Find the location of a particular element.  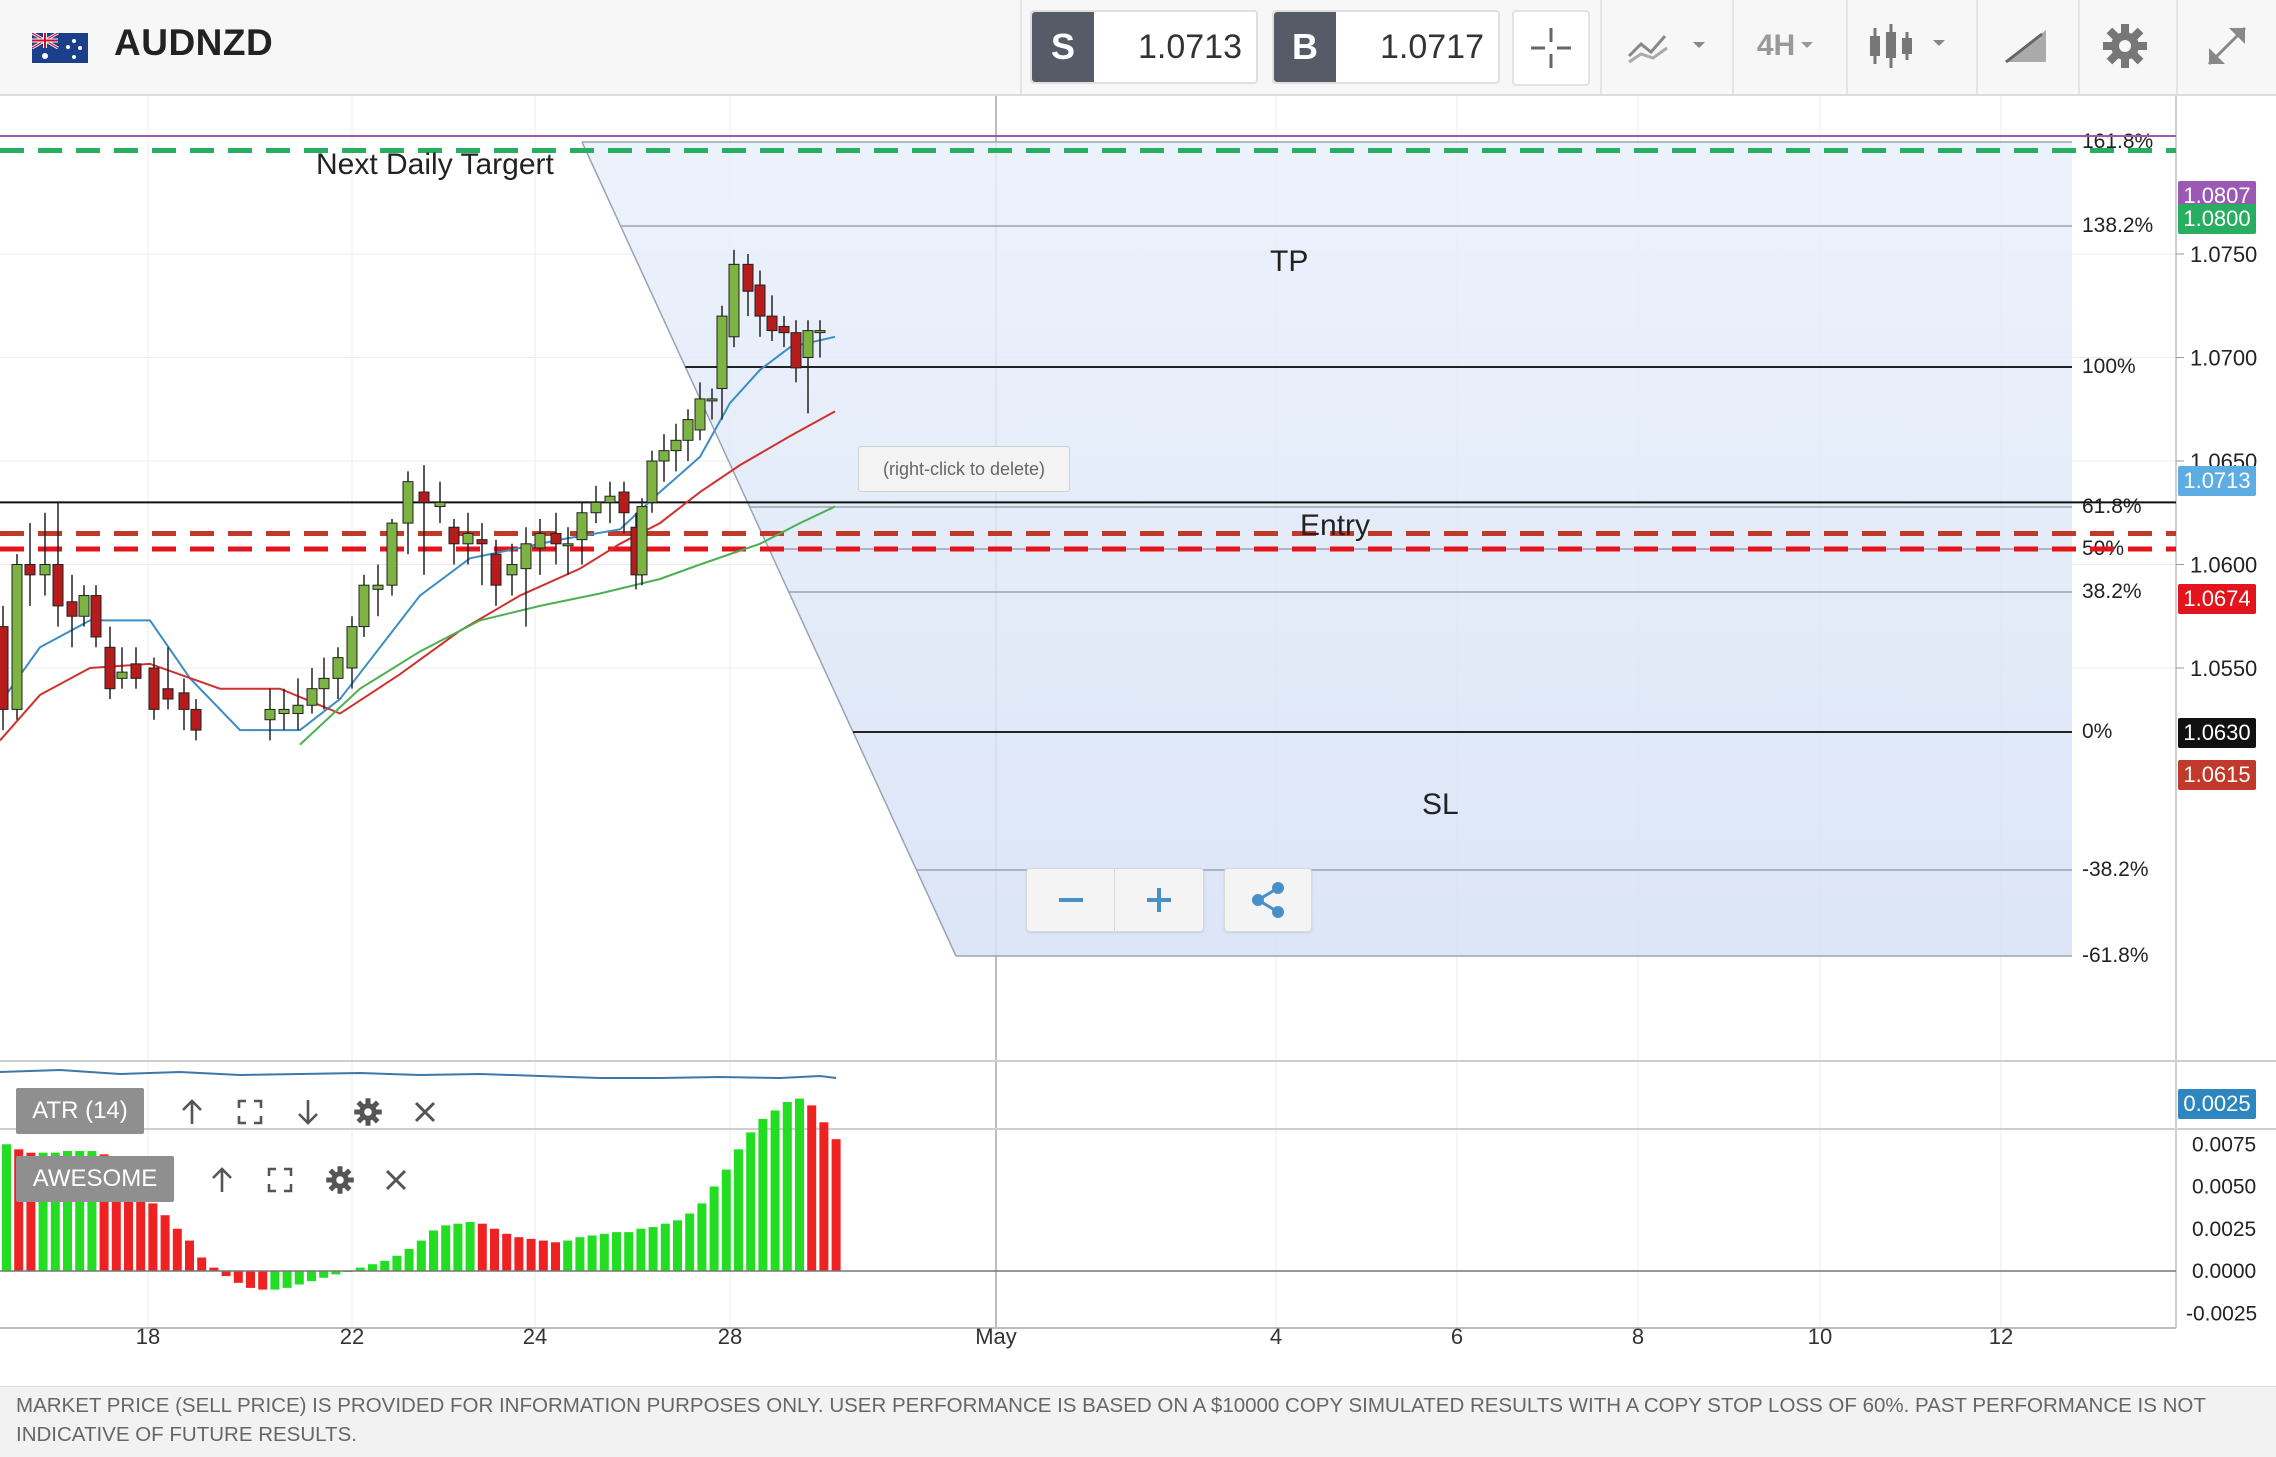

plus-icon is located at coordinates (1158, 900).